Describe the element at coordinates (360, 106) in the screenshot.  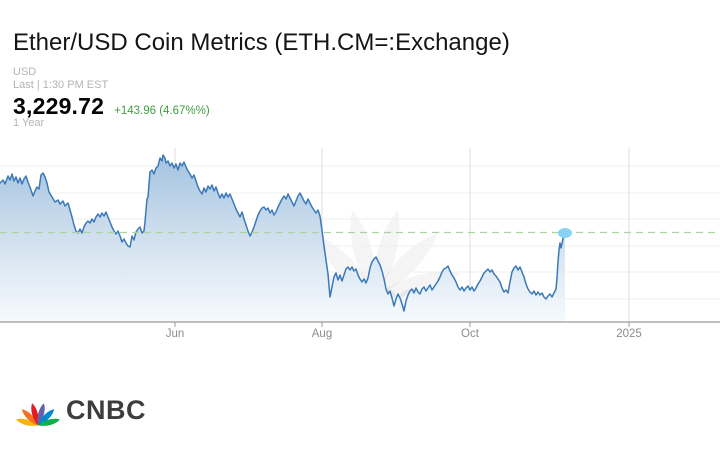
I see `price-row: 3,229.72 +143.96 (4.67%%)` at that location.